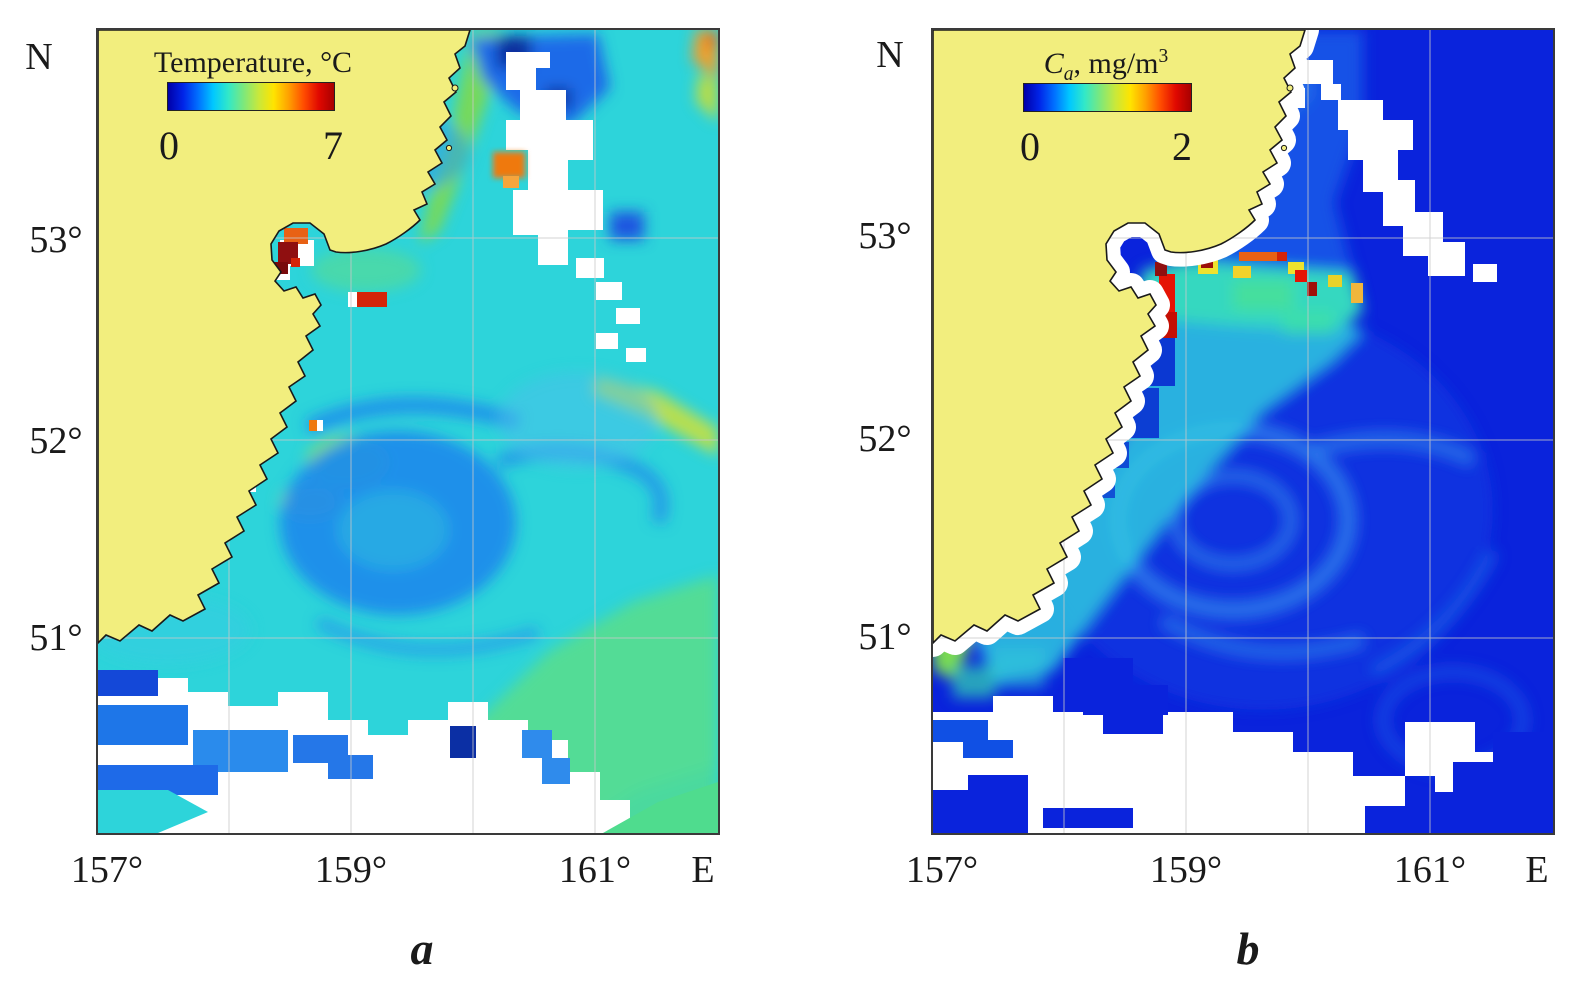  What do you see at coordinates (1243, 745) in the screenshot?
I see `water-patches-b` at bounding box center [1243, 745].